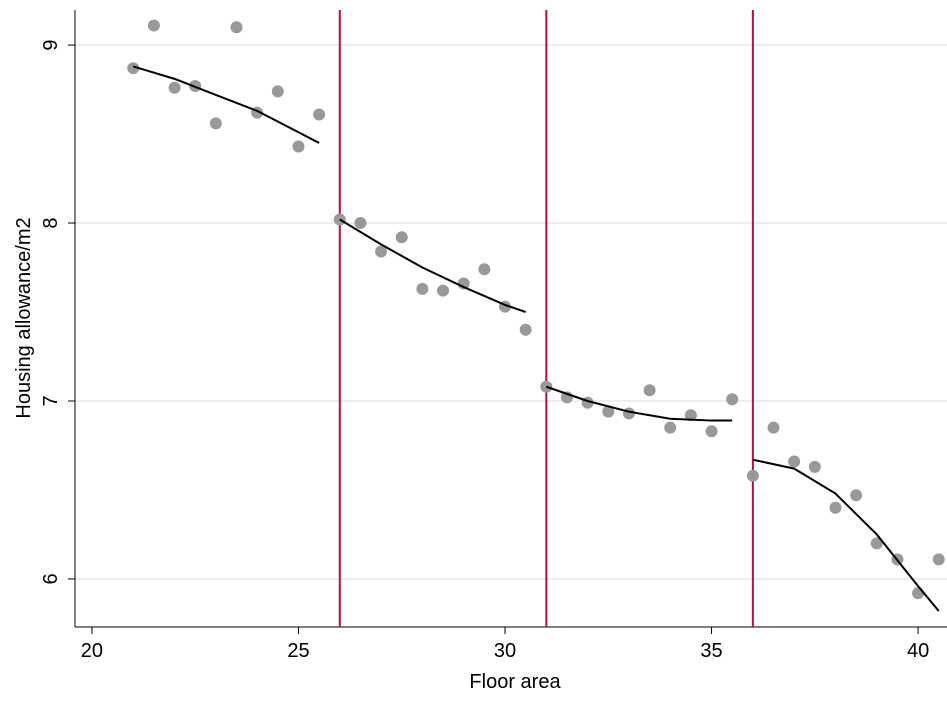 This screenshot has height=704, width=947. I want to click on y-tick-label: 7, so click(51, 400).